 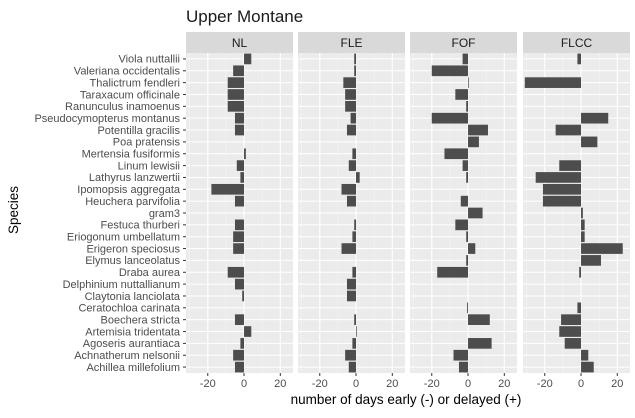 I want to click on chart-title: Upper Montane, so click(x=244, y=16).